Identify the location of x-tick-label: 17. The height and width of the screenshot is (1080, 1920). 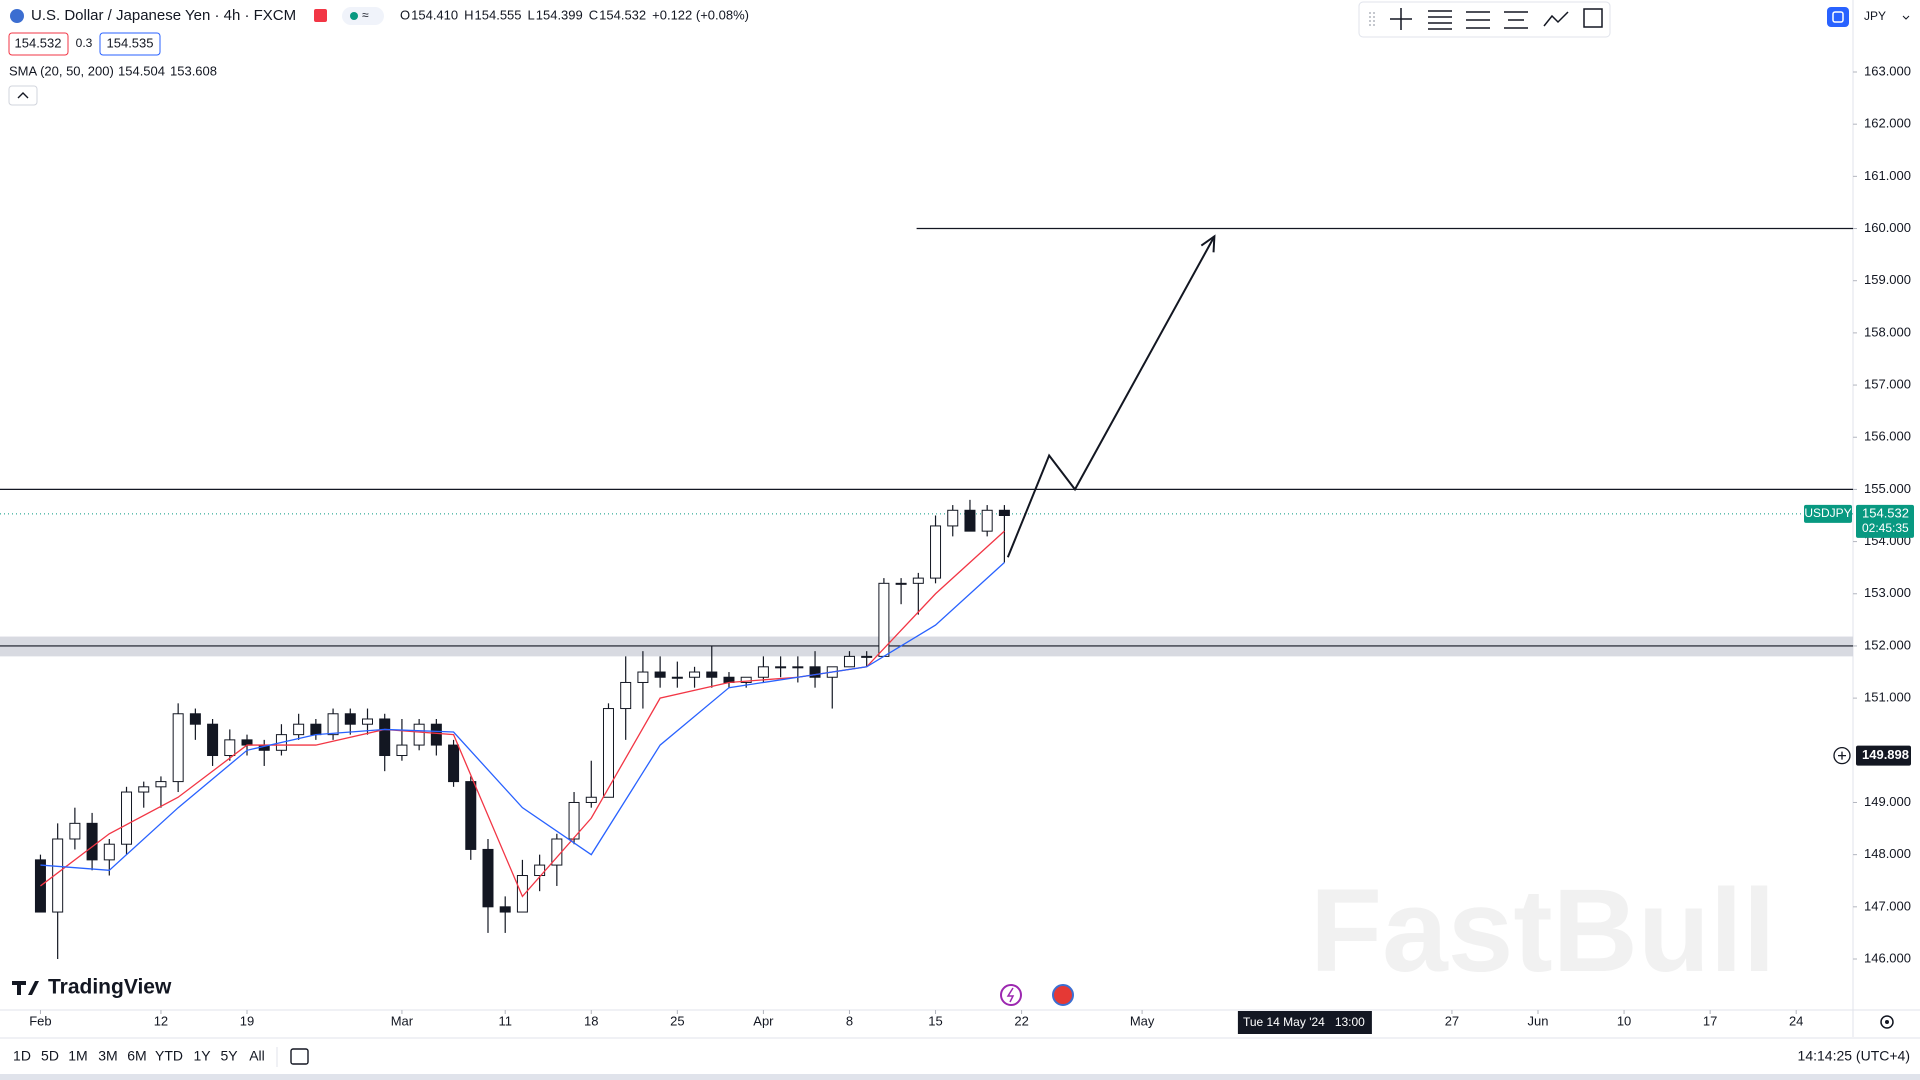
(1710, 1020).